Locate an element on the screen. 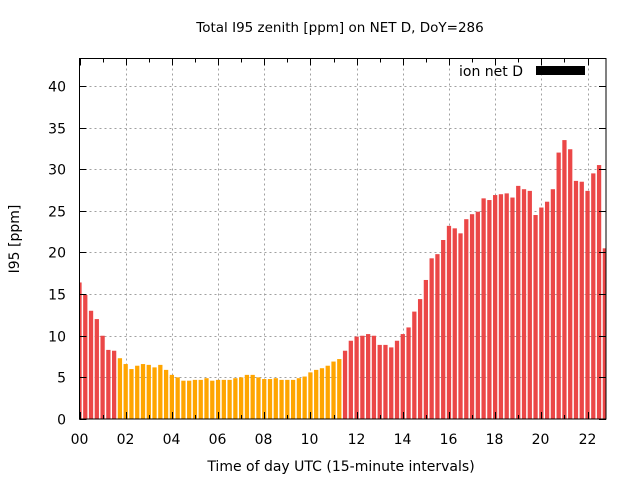  y-tick-label: 20 is located at coordinates (57, 254).